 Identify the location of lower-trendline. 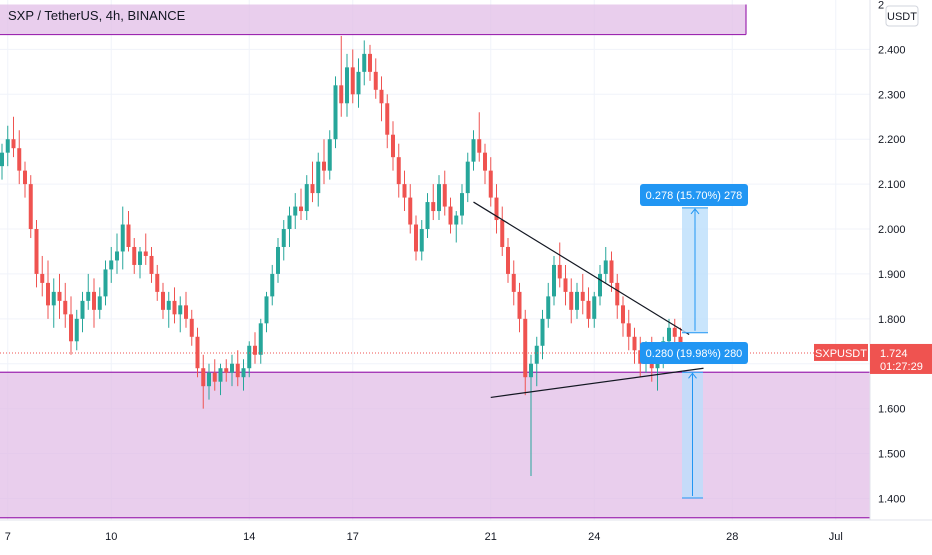
(597, 383).